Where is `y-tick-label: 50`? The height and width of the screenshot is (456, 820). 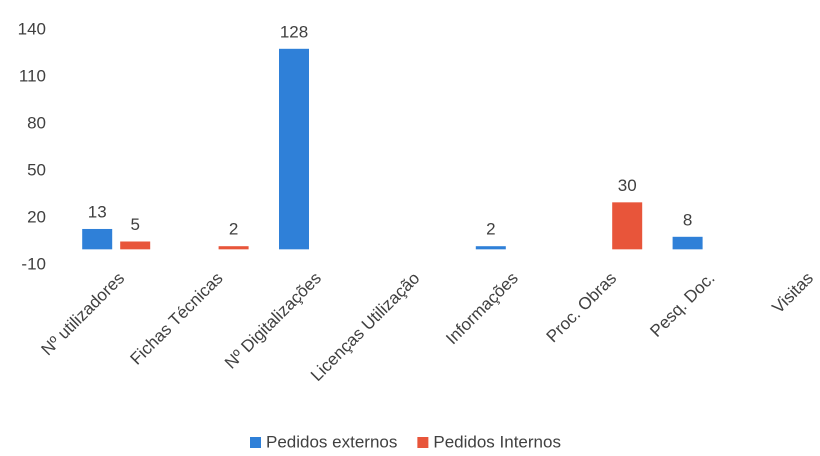 y-tick-label: 50 is located at coordinates (36, 169).